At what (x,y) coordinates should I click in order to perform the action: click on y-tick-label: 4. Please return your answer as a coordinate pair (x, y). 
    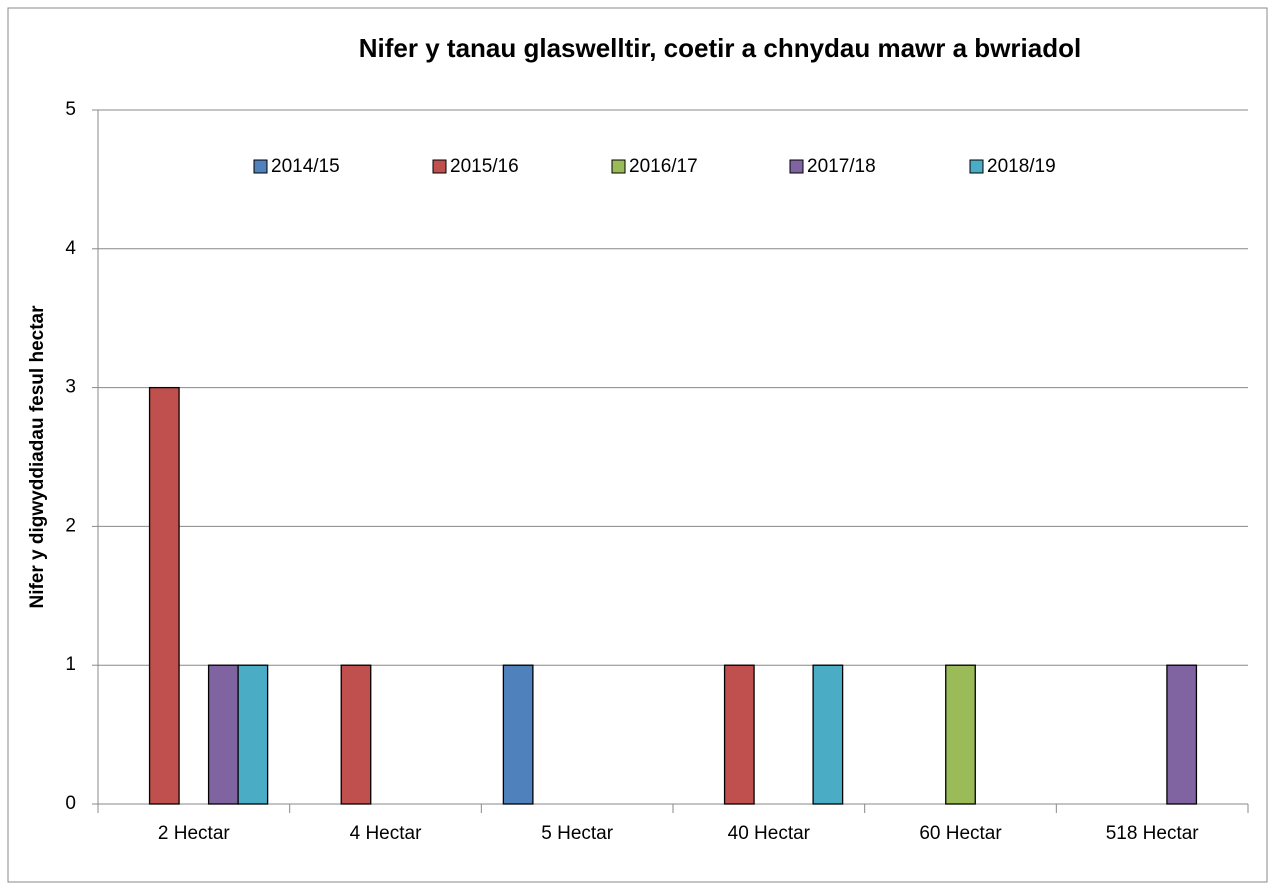
    Looking at the image, I should click on (70, 248).